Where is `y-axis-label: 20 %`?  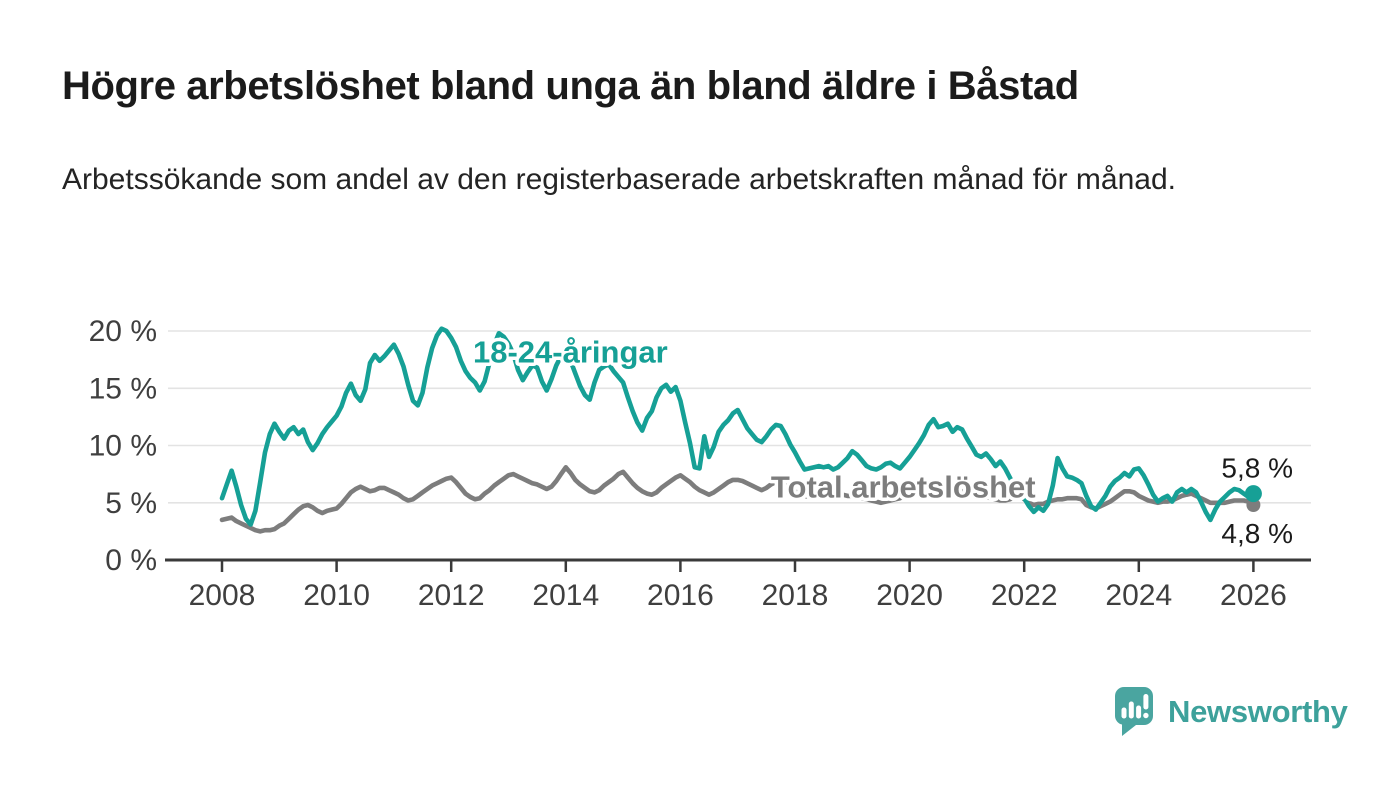 y-axis-label: 20 % is located at coordinates (123, 331).